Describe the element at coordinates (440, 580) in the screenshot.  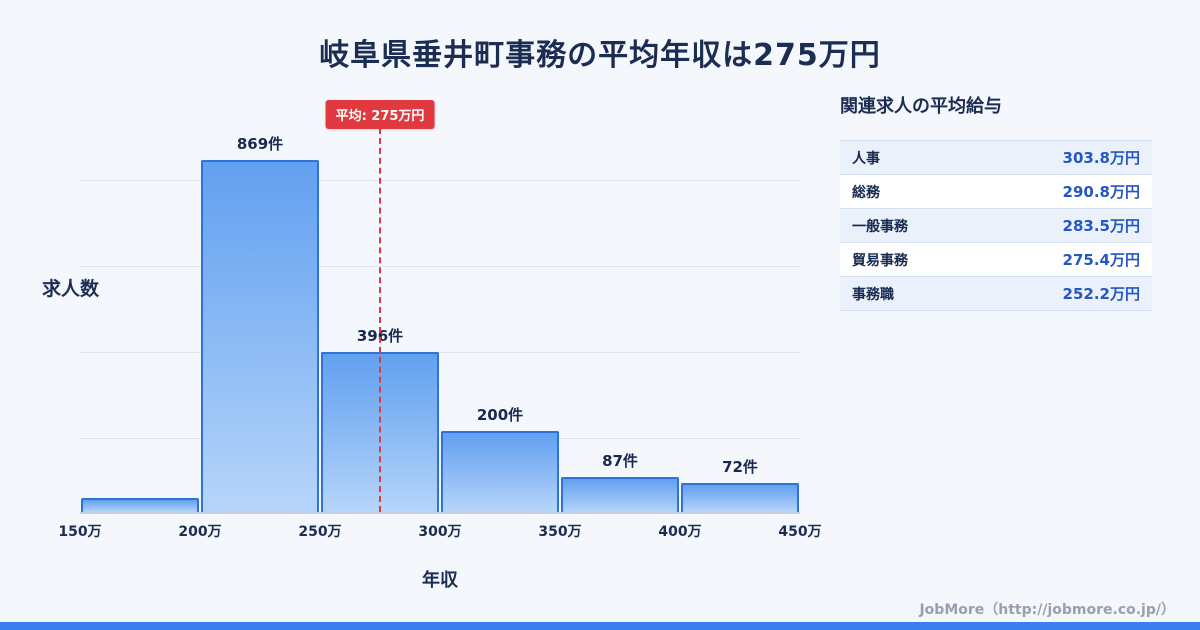
I see `x-axis-label: 年収` at that location.